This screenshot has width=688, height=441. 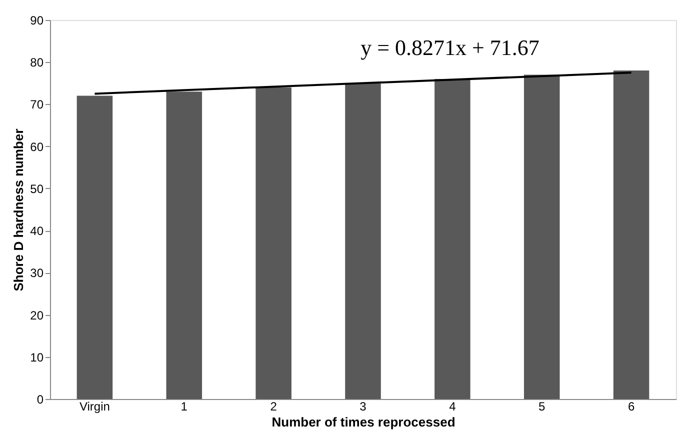 I want to click on y-tick-label: 20, so click(x=37, y=315).